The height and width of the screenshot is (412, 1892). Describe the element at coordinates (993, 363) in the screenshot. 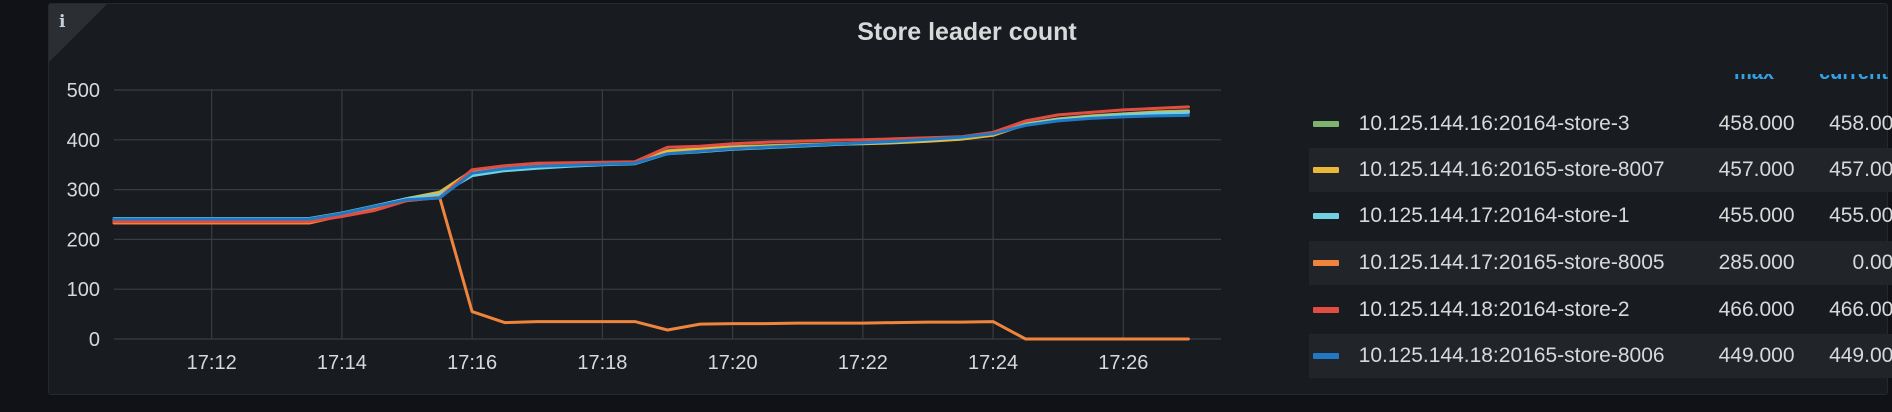

I see `x-tick-label: 17:24` at that location.